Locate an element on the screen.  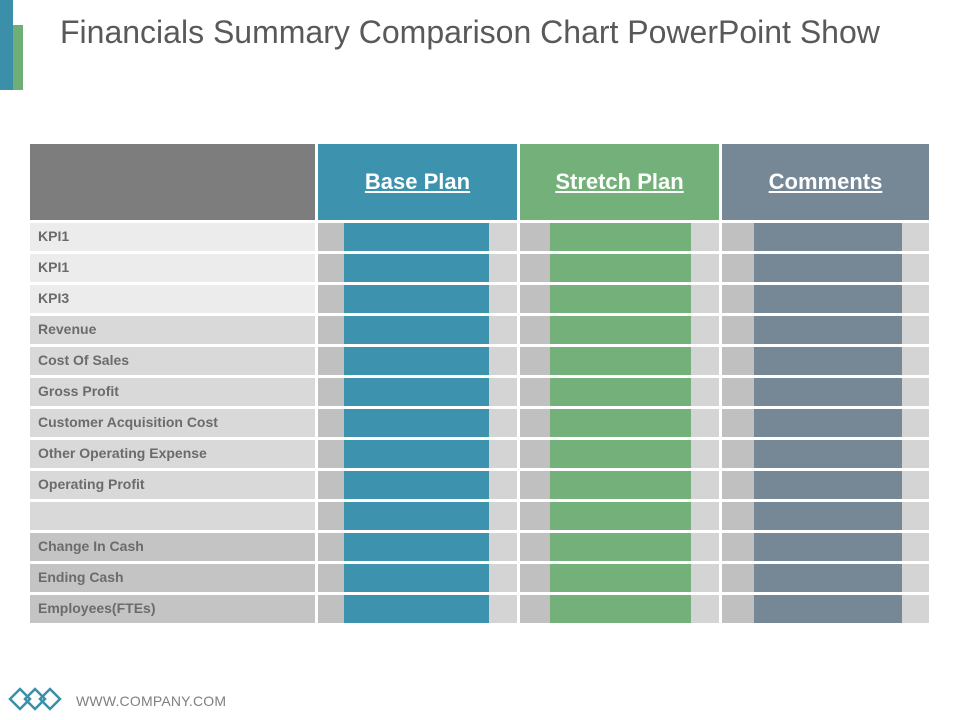
table-header-row: Base Plan Stretch Plan Comments is located at coordinates (479, 182).